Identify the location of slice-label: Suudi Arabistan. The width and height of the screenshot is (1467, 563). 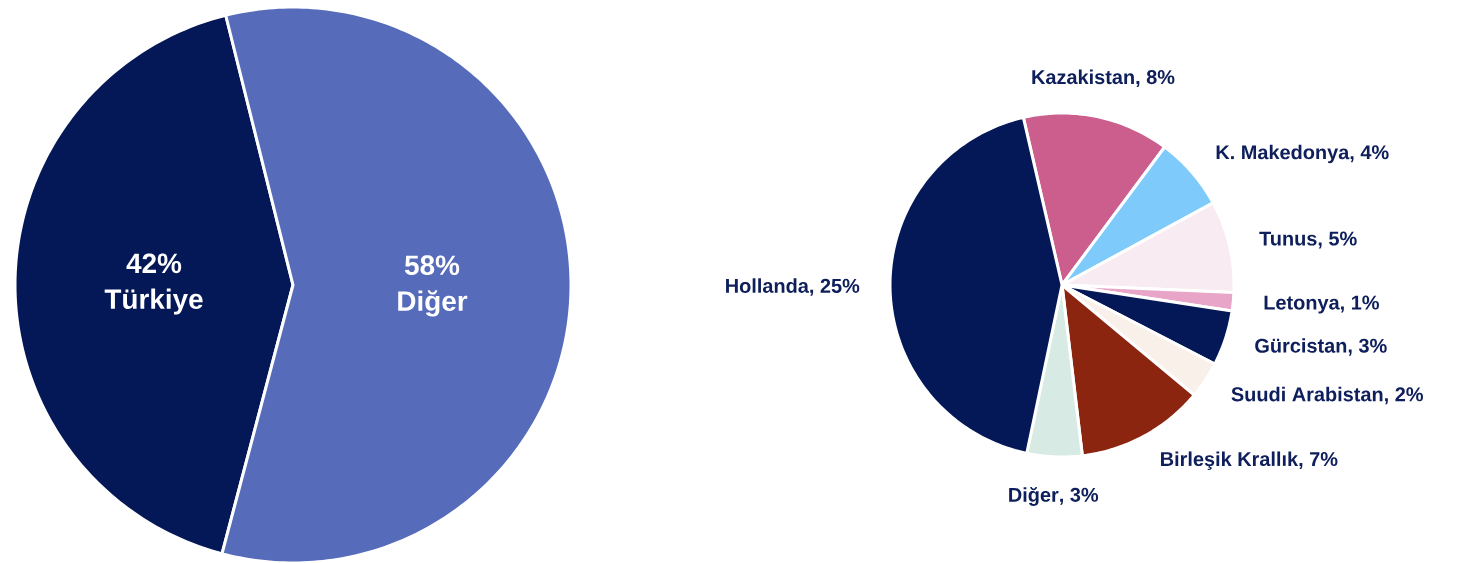
(1307, 394).